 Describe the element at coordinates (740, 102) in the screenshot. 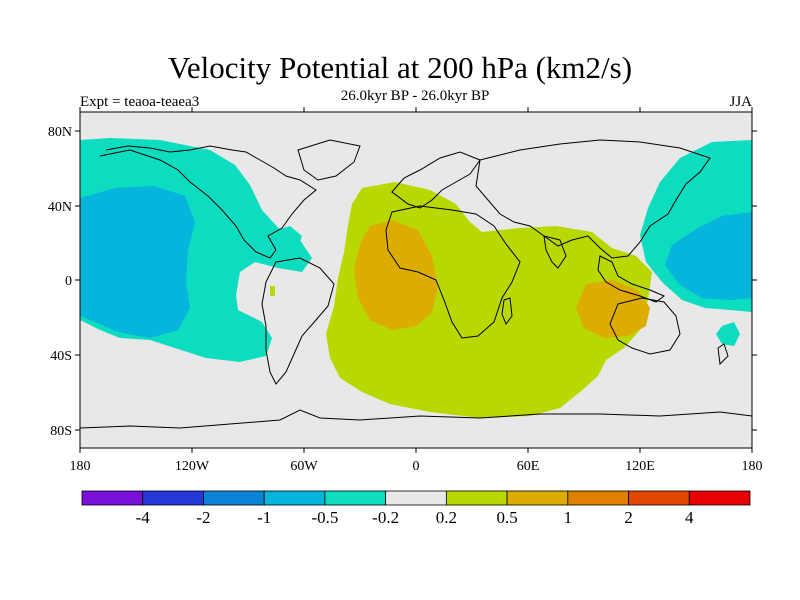

I see `season-label: JJA` at that location.